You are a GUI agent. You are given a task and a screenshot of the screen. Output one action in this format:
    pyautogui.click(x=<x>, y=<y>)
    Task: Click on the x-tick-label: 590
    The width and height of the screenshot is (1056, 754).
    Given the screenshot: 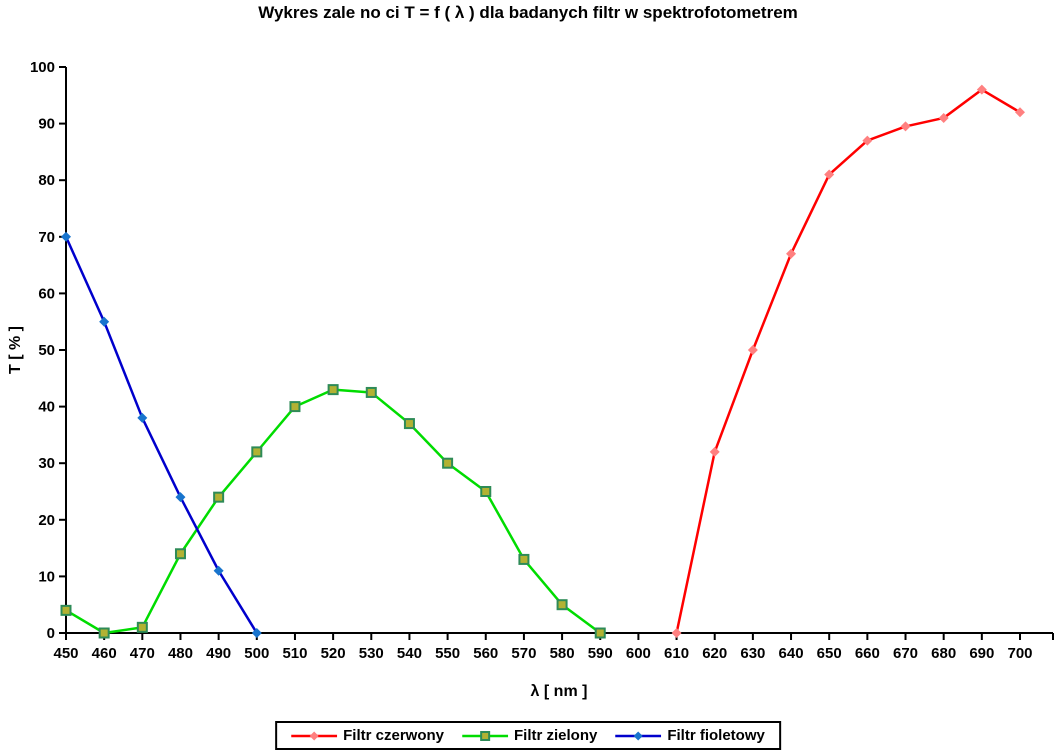 What is the action you would take?
    pyautogui.click(x=600, y=653)
    